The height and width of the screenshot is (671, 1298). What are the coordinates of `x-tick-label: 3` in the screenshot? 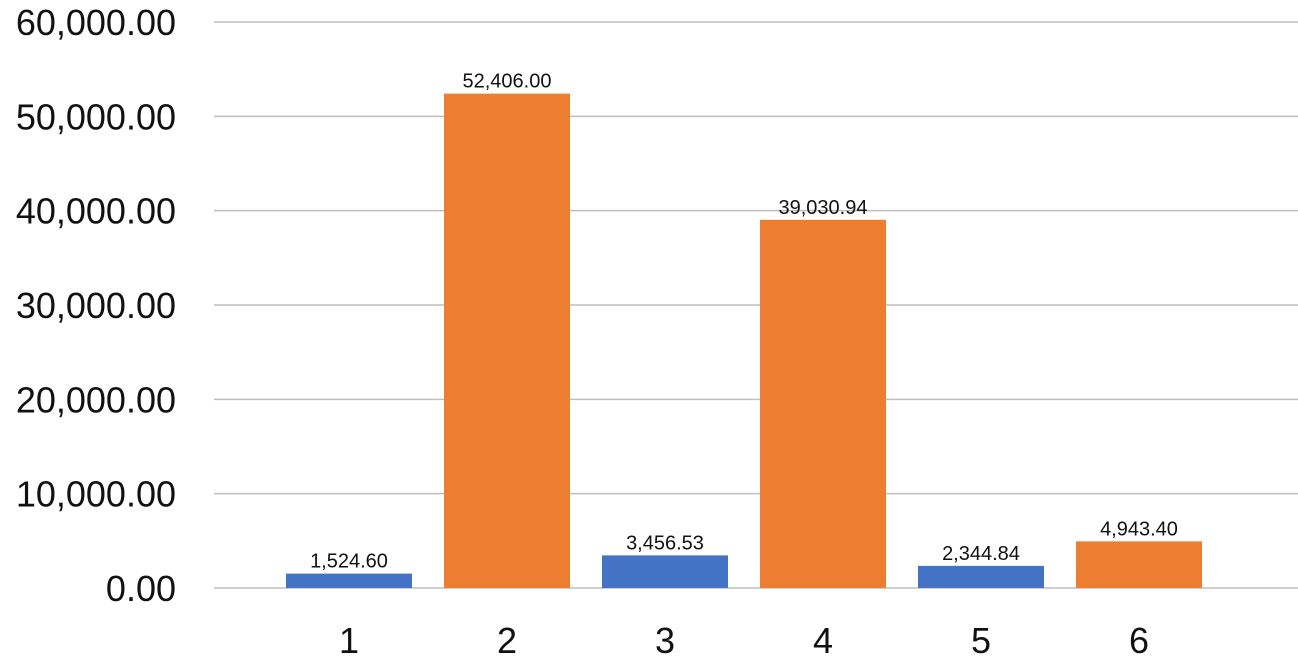 It's located at (665, 640).